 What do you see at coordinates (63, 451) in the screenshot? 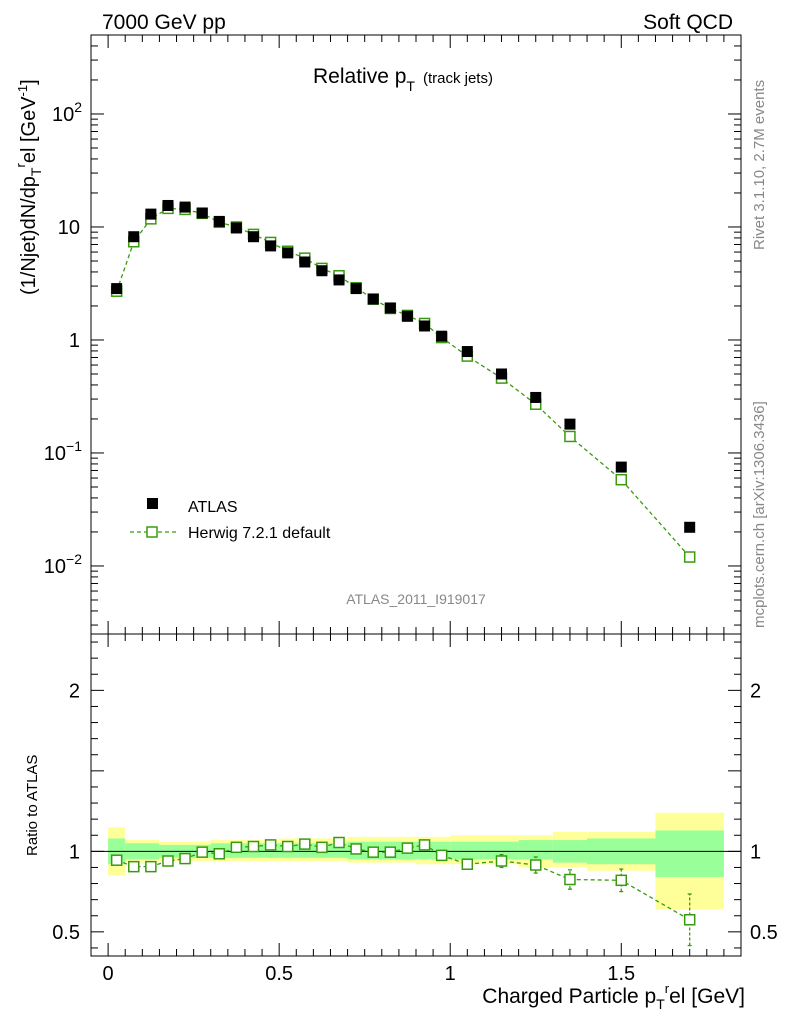
I see `main-y-tick-label: 10⁻¹` at bounding box center [63, 451].